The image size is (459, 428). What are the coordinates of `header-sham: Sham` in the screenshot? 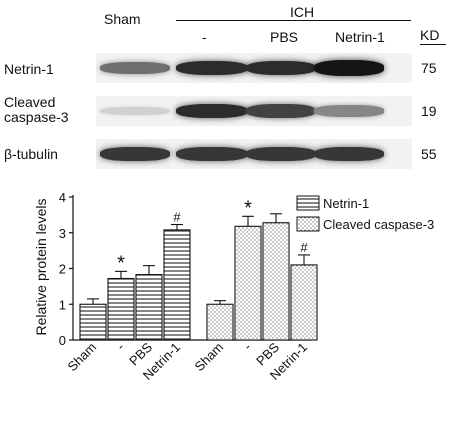 It's located at (122, 19).